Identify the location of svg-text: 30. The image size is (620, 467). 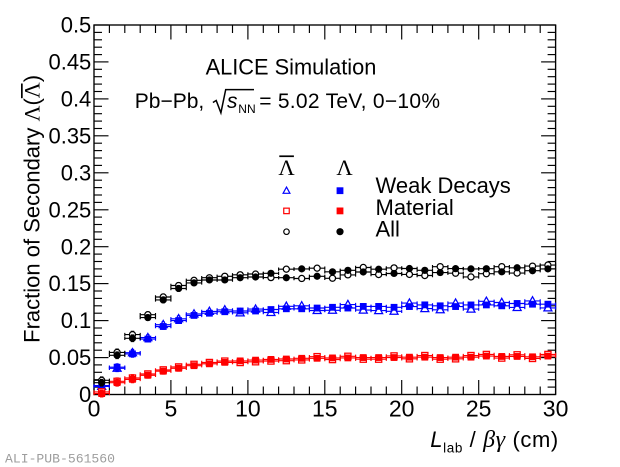
(556, 409).